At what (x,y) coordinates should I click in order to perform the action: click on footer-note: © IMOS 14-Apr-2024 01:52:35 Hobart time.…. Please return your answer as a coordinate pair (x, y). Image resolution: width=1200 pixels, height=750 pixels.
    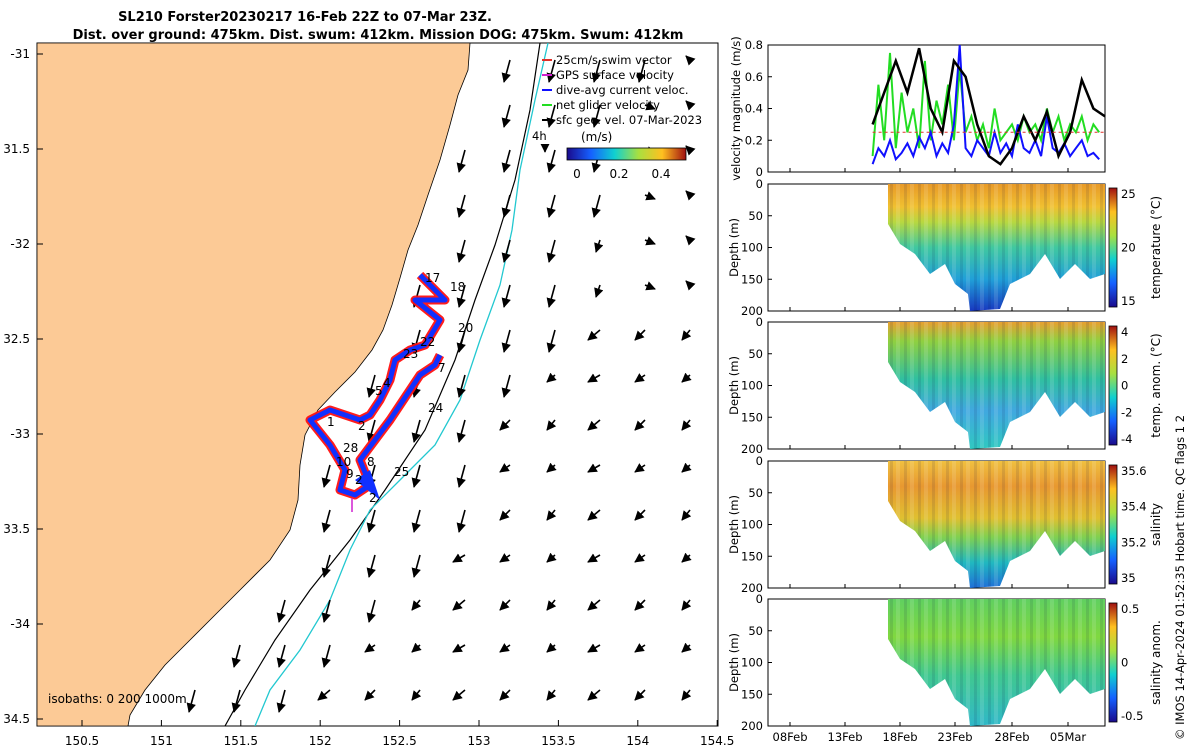
    Looking at the image, I should click on (1180, 577).